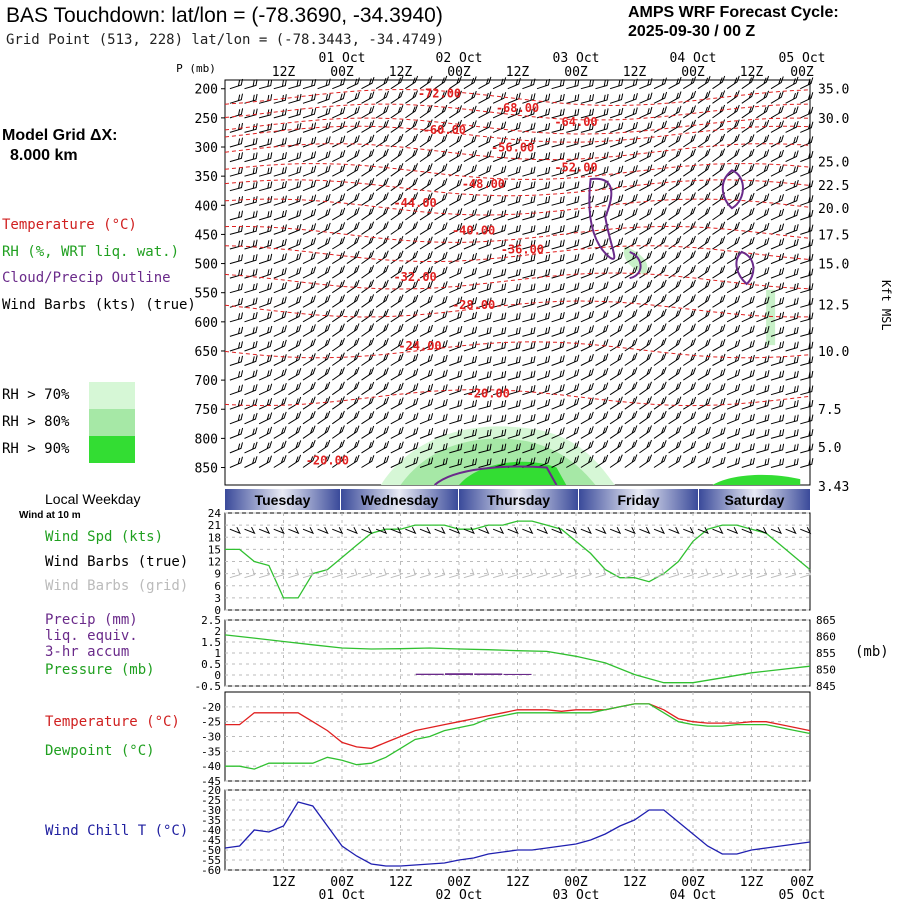  I want to click on legend-rh80-swatch, so click(112, 422).